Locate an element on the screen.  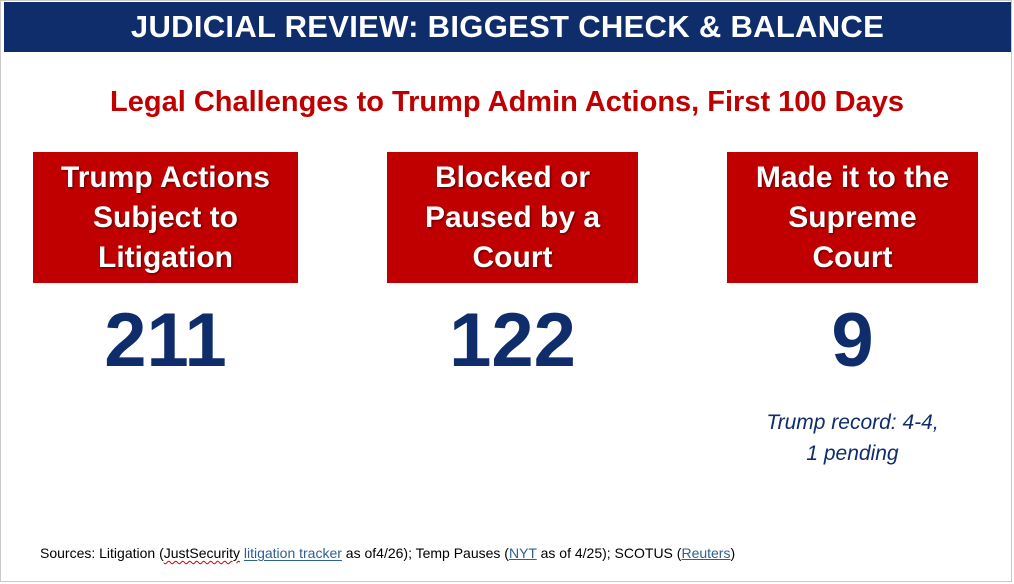
sources-suffix: ) is located at coordinates (733, 553).